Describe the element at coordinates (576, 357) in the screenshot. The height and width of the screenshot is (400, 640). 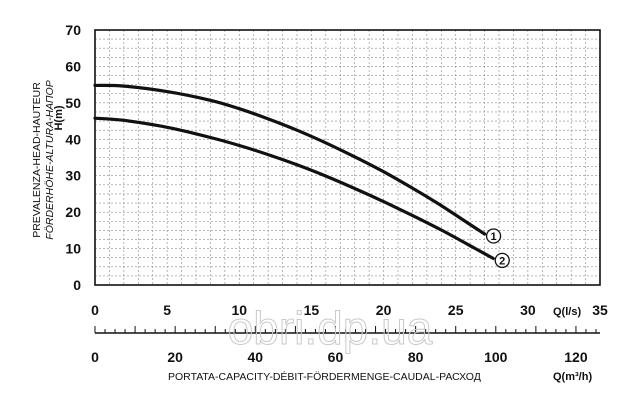
I see `x2-tick-label: 120` at that location.